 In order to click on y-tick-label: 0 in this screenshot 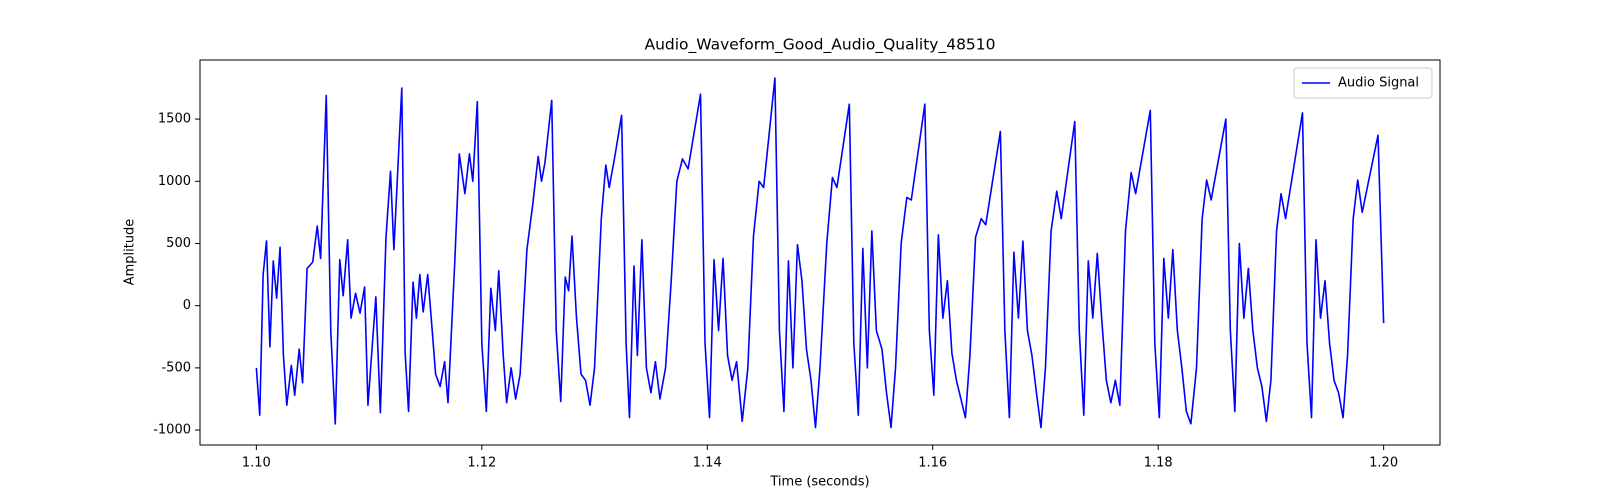, I will do `click(187, 305)`.